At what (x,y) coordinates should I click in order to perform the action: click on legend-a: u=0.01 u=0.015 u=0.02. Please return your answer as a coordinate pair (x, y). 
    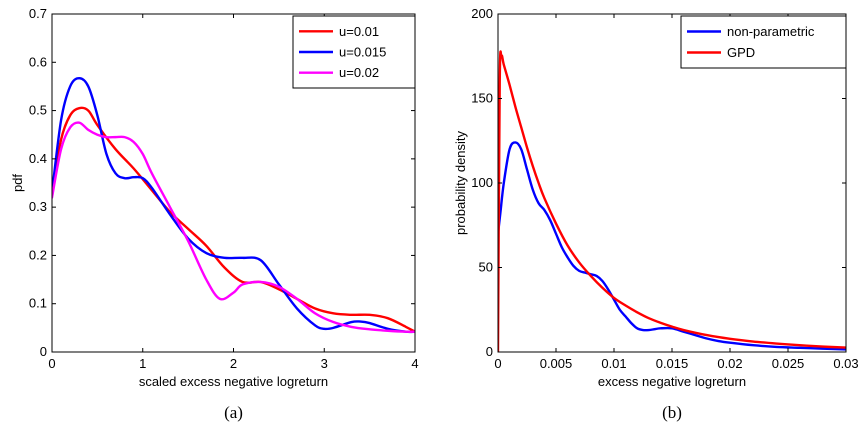
    Looking at the image, I should click on (354, 52).